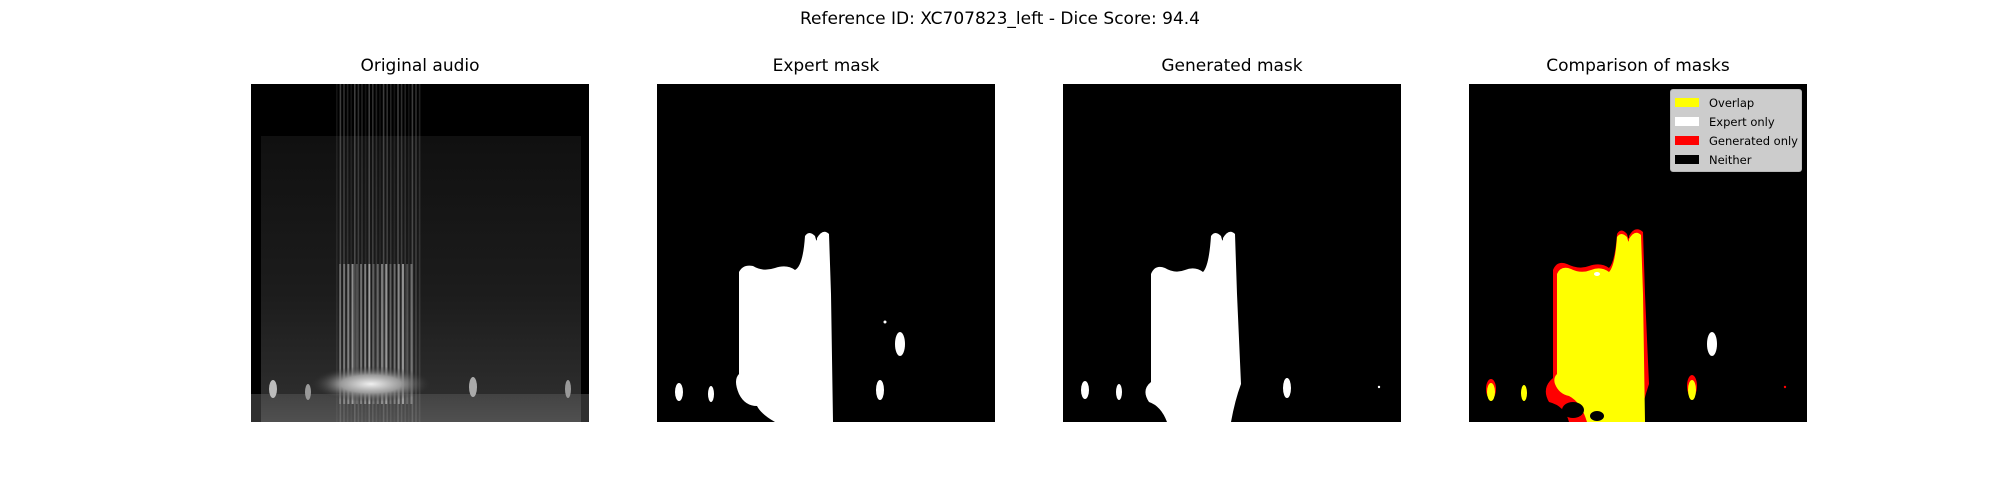  I want to click on generated-mask-image, so click(1232, 253).